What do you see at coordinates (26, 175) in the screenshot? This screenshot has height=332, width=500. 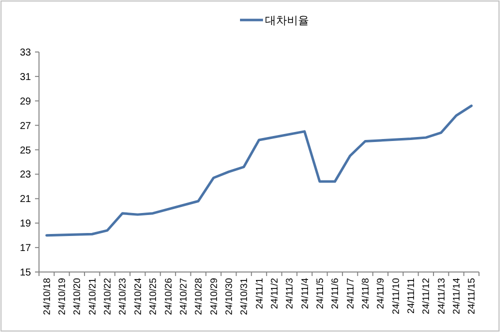 I see `y-tick-label: 23` at bounding box center [26, 175].